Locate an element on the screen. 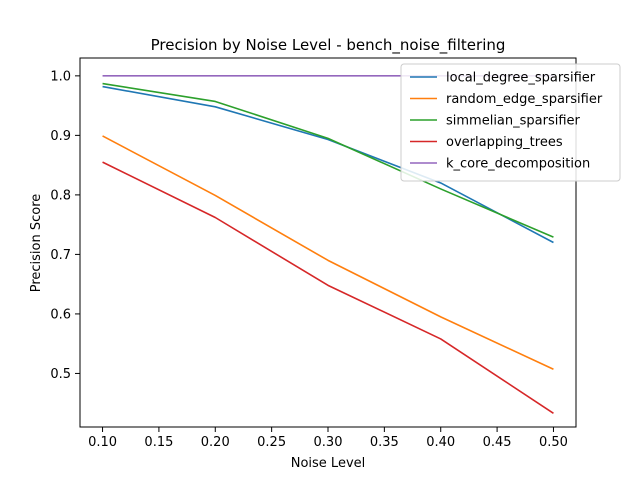 Image resolution: width=640 pixels, height=480 pixels. x-tick-label: 0.30 is located at coordinates (328, 442).